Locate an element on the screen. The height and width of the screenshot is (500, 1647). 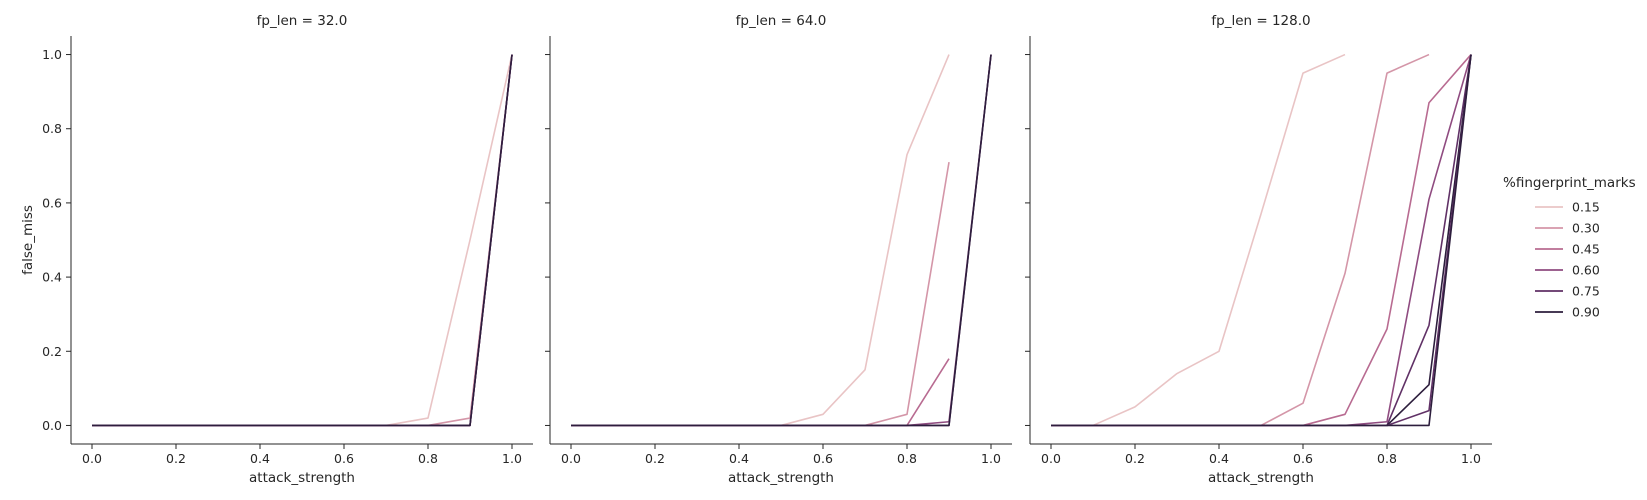
panel-title: fp_len = 32.0 is located at coordinates (302, 21).